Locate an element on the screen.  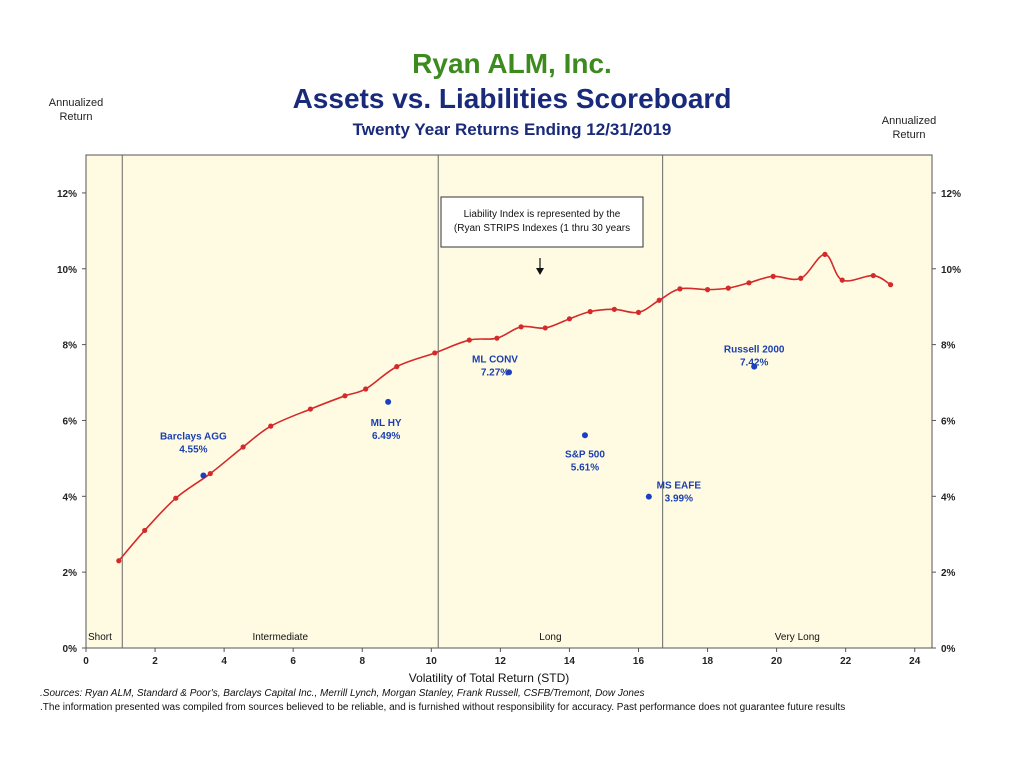
asset-value-label: 7.42% is located at coordinates (754, 363).